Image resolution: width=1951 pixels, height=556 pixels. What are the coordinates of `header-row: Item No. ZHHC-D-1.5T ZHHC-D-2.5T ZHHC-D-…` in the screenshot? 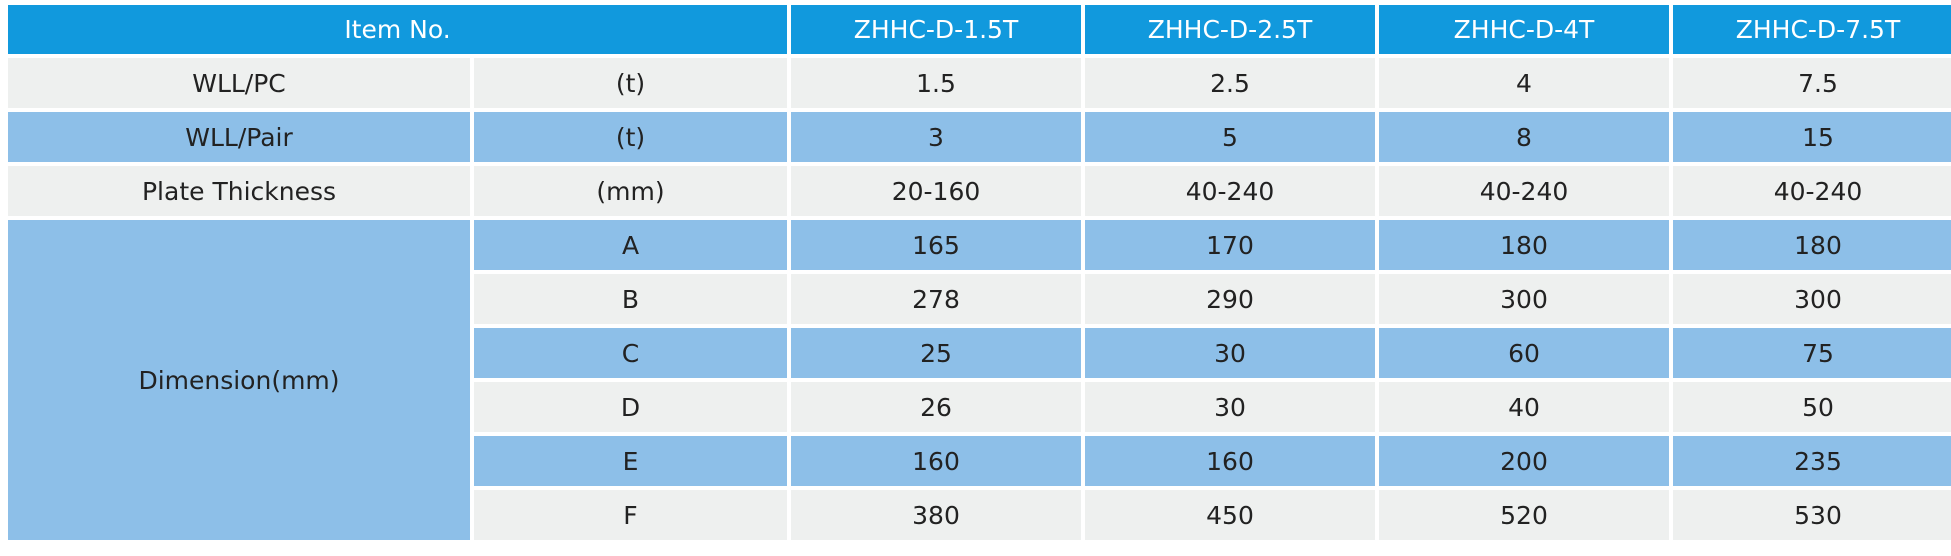 It's located at (979, 29).